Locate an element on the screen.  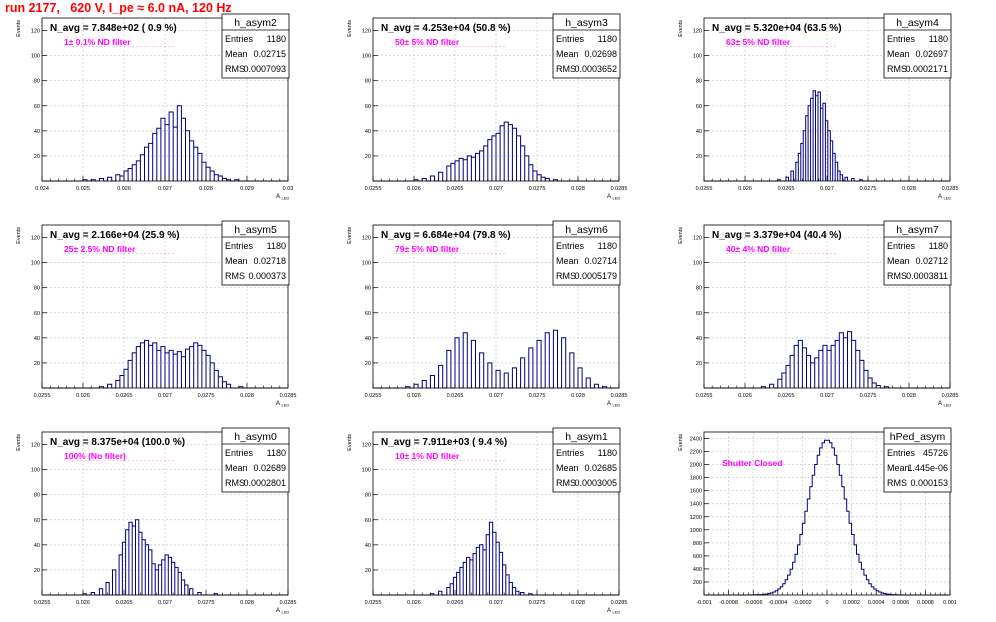
histogram-title: h_asym5 is located at coordinates (255, 230).